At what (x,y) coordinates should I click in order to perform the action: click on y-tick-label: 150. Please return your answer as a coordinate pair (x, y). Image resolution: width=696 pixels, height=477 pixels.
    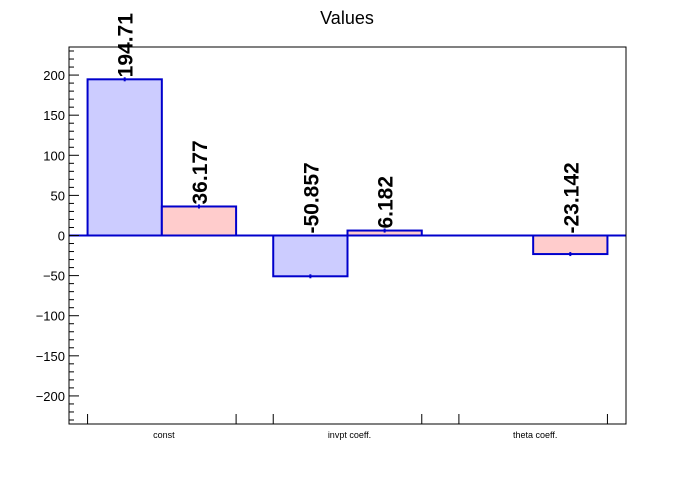
    Looking at the image, I should click on (54, 115).